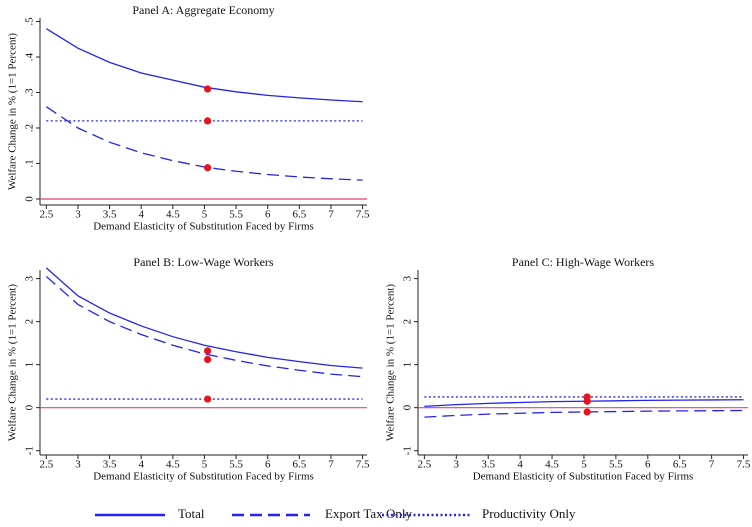  What do you see at coordinates (30, 128) in the screenshot?
I see `y-tick-label: .2` at bounding box center [30, 128].